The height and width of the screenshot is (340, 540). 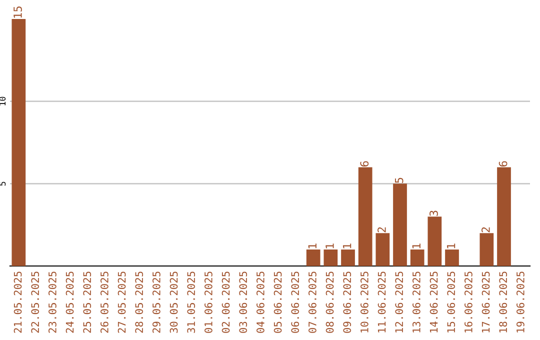 I want to click on x-tick-label: 25.05.2025, so click(x=87, y=302).